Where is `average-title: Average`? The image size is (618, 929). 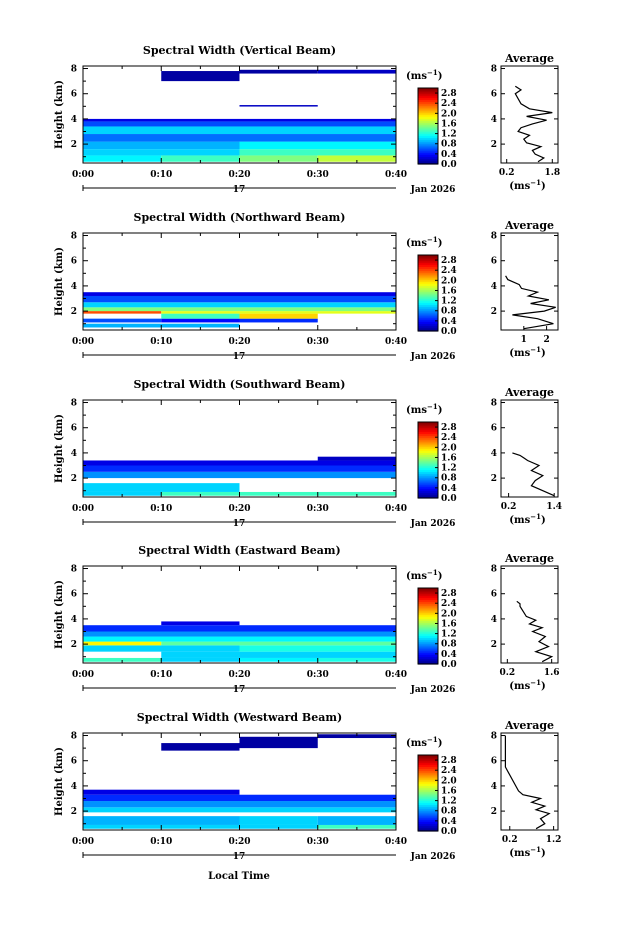
average-title: Average is located at coordinates (529, 58).